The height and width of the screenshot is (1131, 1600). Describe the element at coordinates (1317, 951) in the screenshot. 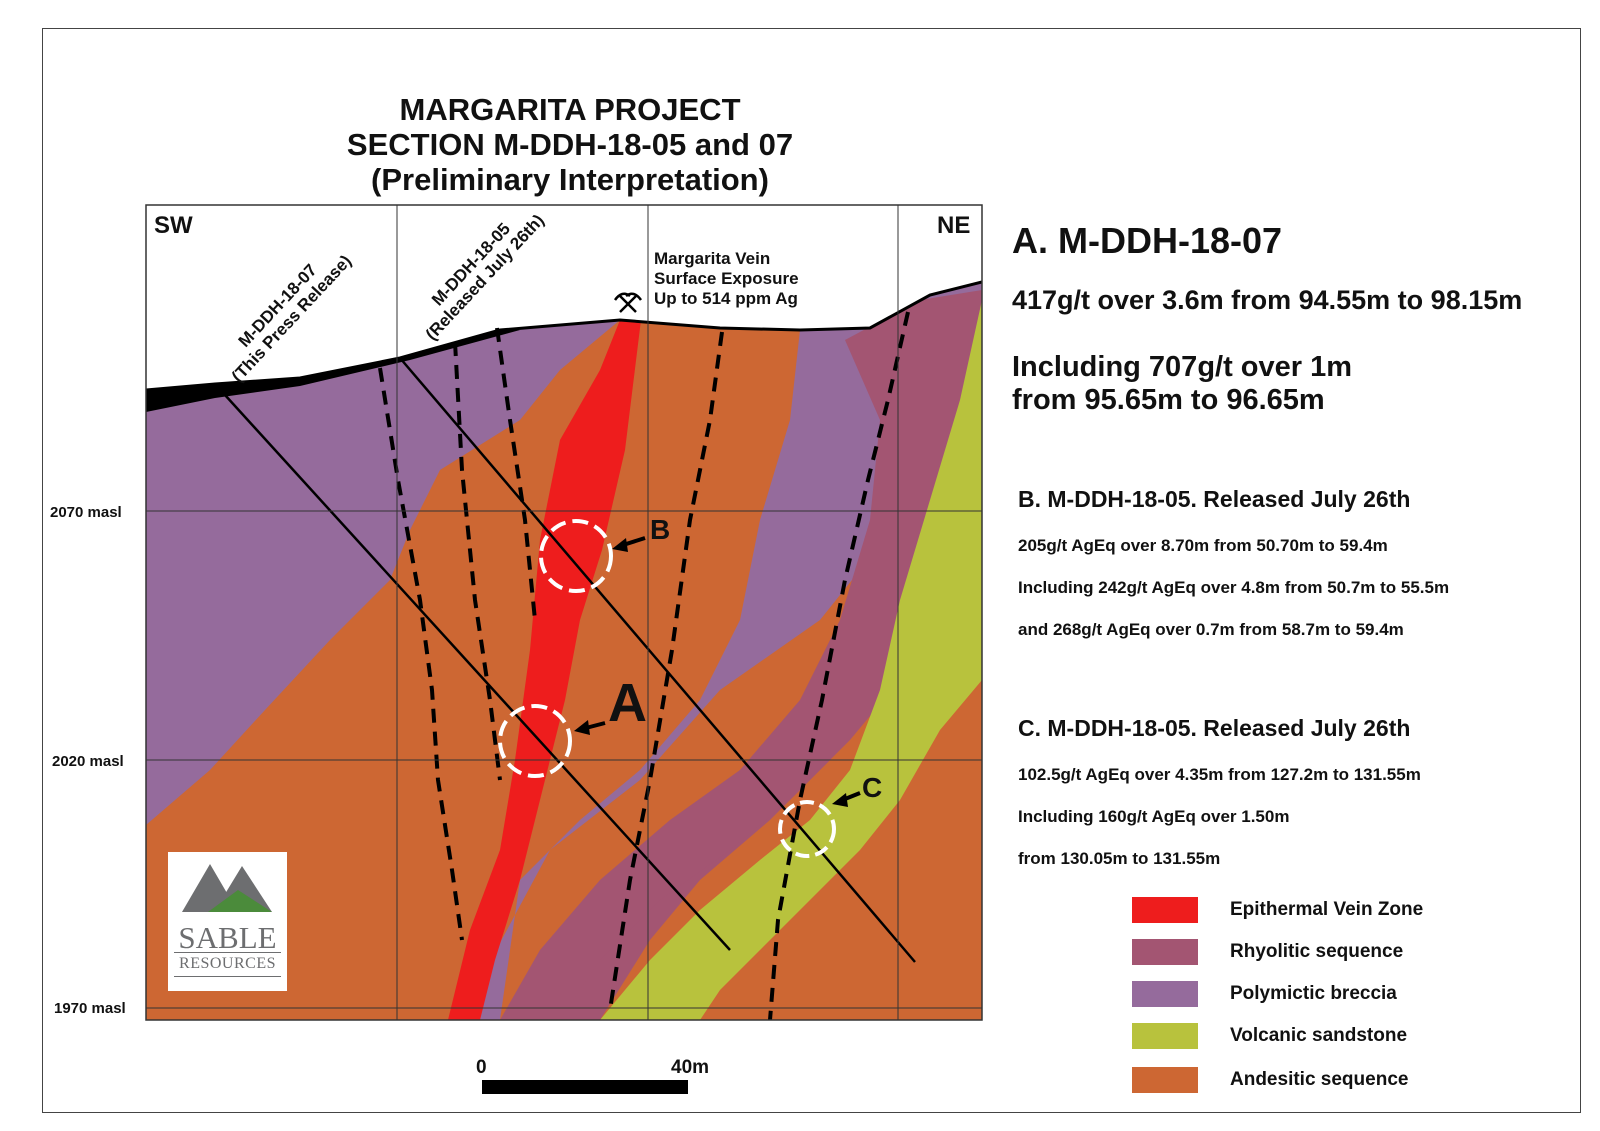

I see `legend-label-rhyolitic: Rhyolitic sequence` at that location.